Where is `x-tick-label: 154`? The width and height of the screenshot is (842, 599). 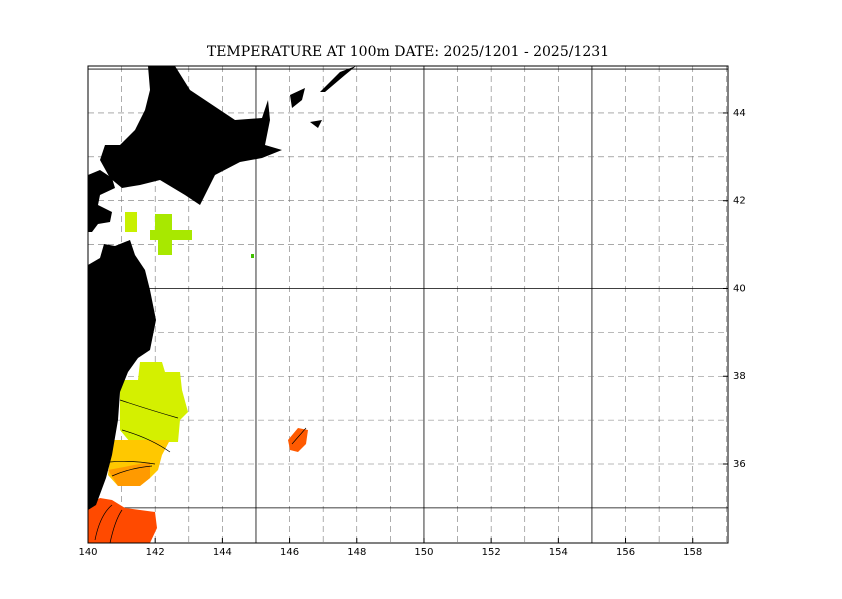
x-tick-label: 154 is located at coordinates (558, 552).